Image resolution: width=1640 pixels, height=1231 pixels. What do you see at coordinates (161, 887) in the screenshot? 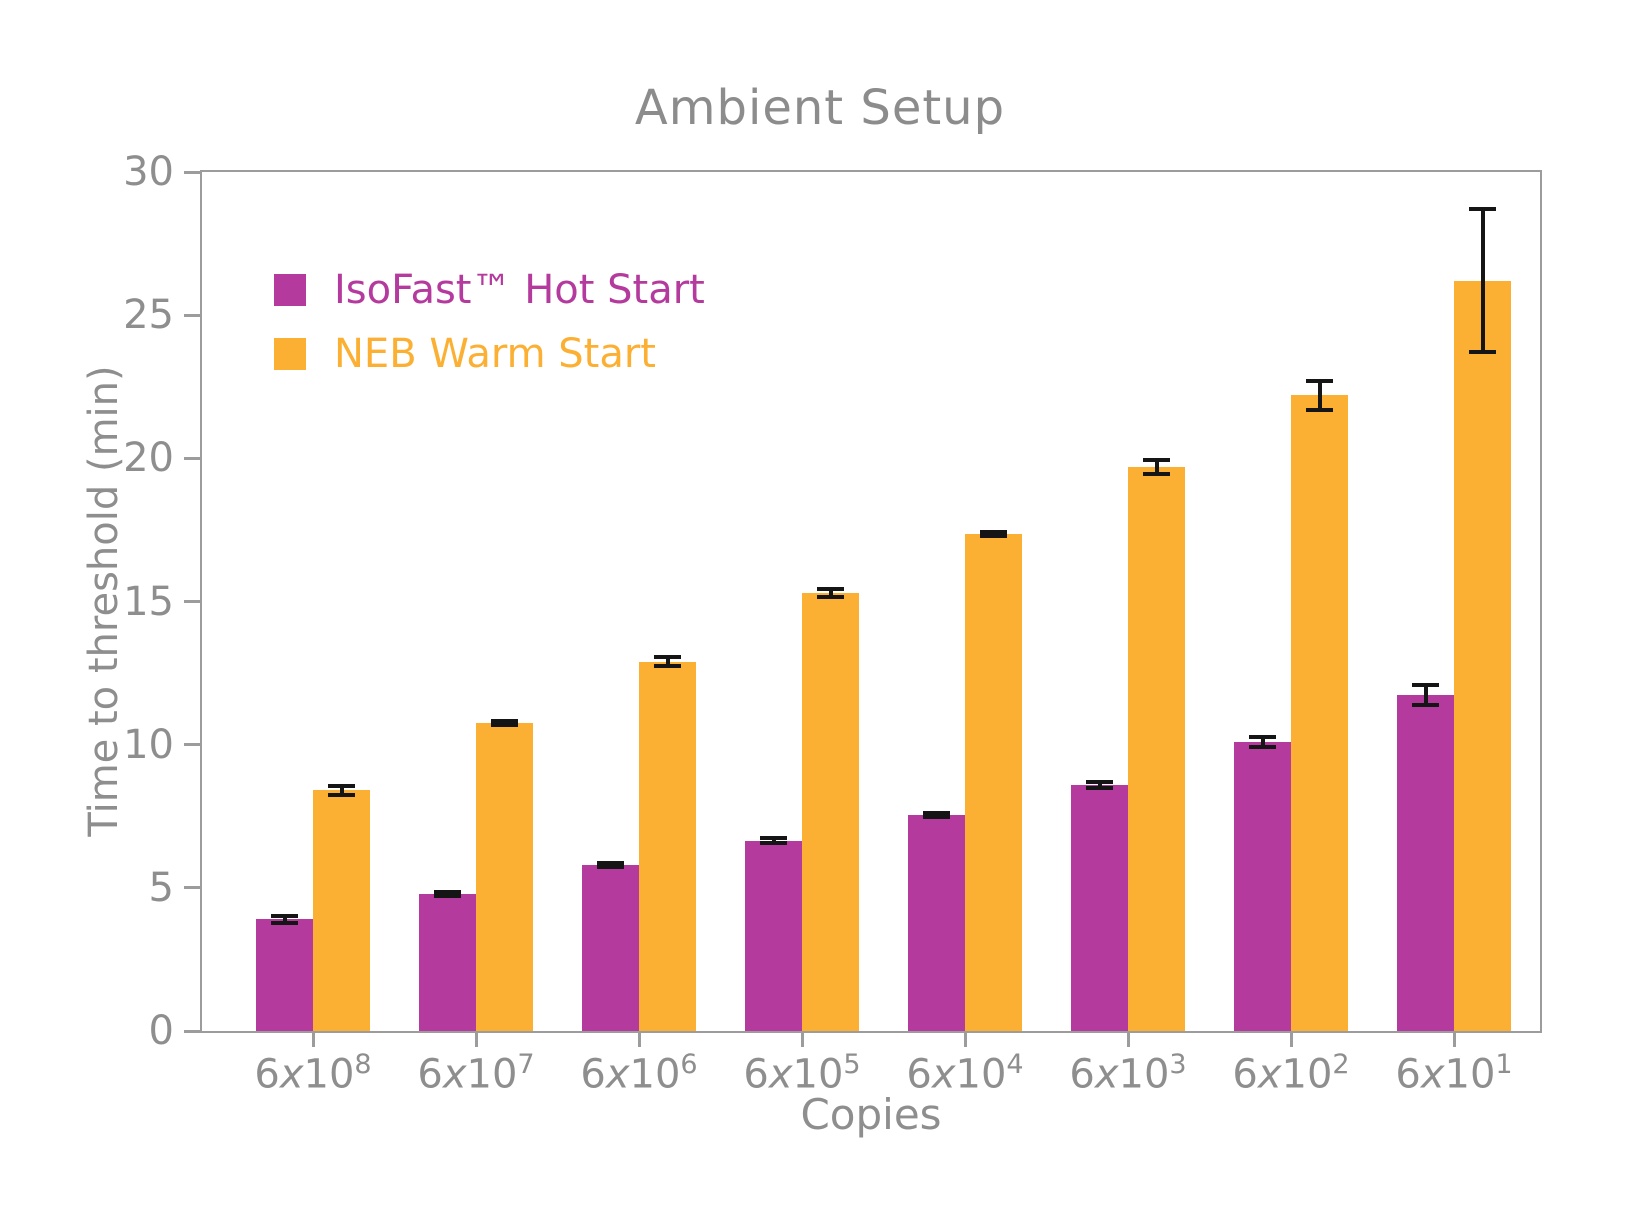
I see `y-tick-label: 5` at bounding box center [161, 887].